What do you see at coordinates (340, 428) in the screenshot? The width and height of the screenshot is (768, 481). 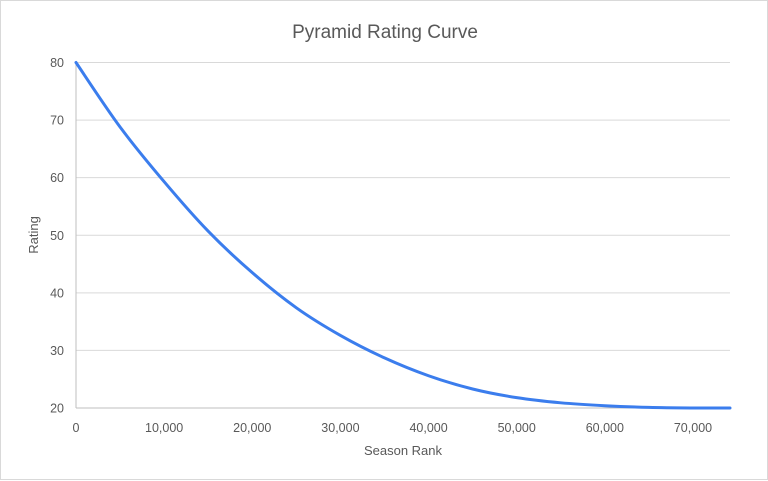 I see `x-tick-label: 30,000` at bounding box center [340, 428].